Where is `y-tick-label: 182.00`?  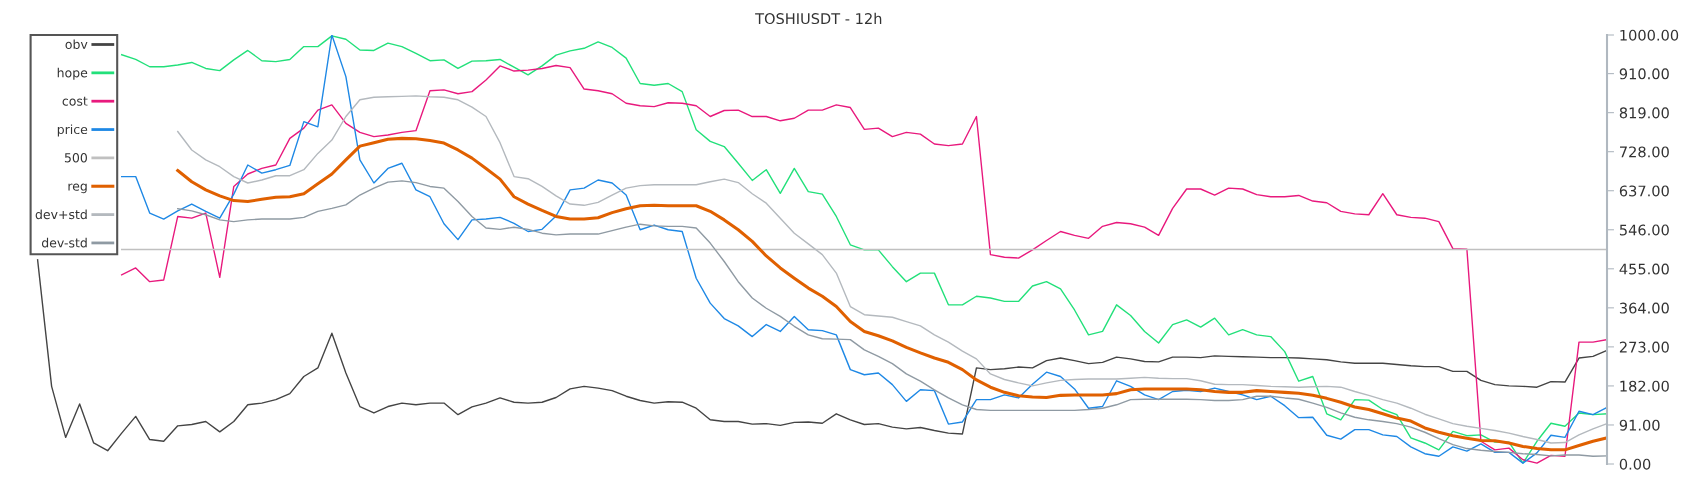 y-tick-label: 182.00 is located at coordinates (1644, 386).